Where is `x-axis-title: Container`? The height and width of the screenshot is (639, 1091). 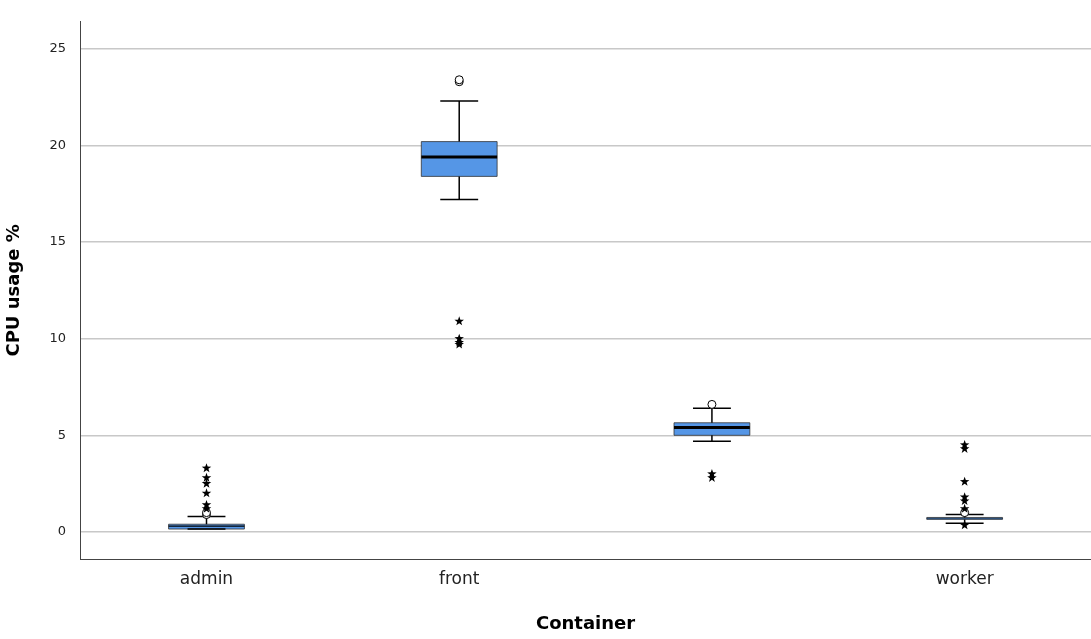 x-axis-title: Container is located at coordinates (585, 622).